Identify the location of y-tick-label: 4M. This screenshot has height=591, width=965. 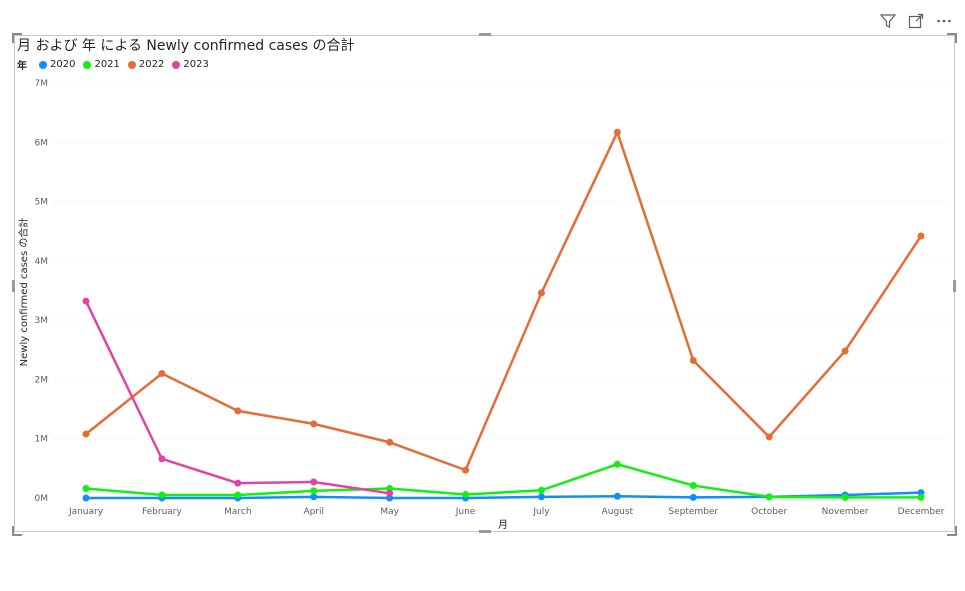
(42, 262).